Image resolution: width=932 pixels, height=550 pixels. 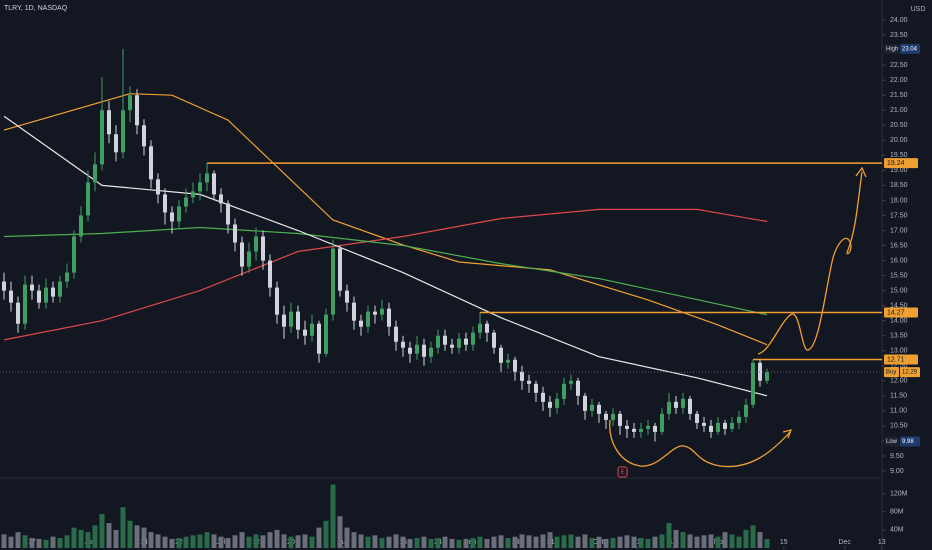 What do you see at coordinates (810, 263) in the screenshot?
I see `projection-arrow` at bounding box center [810, 263].